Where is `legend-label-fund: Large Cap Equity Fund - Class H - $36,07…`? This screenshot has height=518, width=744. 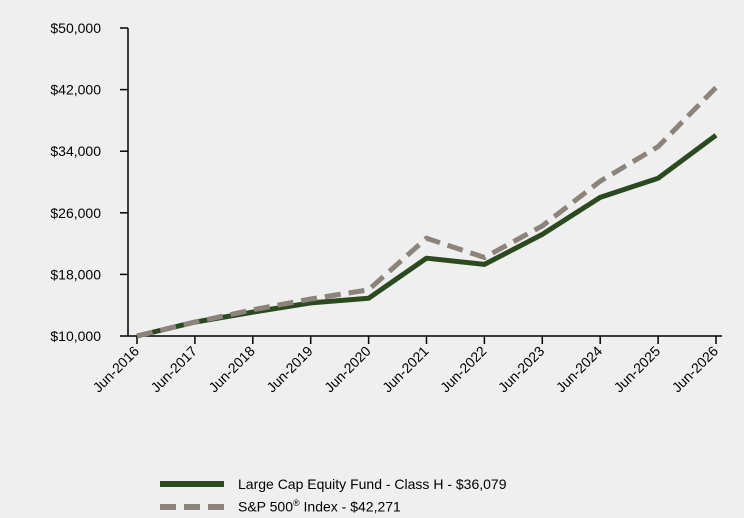
legend-label-fund: Large Cap Equity Fund - Class H - $36,07… is located at coordinates (372, 484).